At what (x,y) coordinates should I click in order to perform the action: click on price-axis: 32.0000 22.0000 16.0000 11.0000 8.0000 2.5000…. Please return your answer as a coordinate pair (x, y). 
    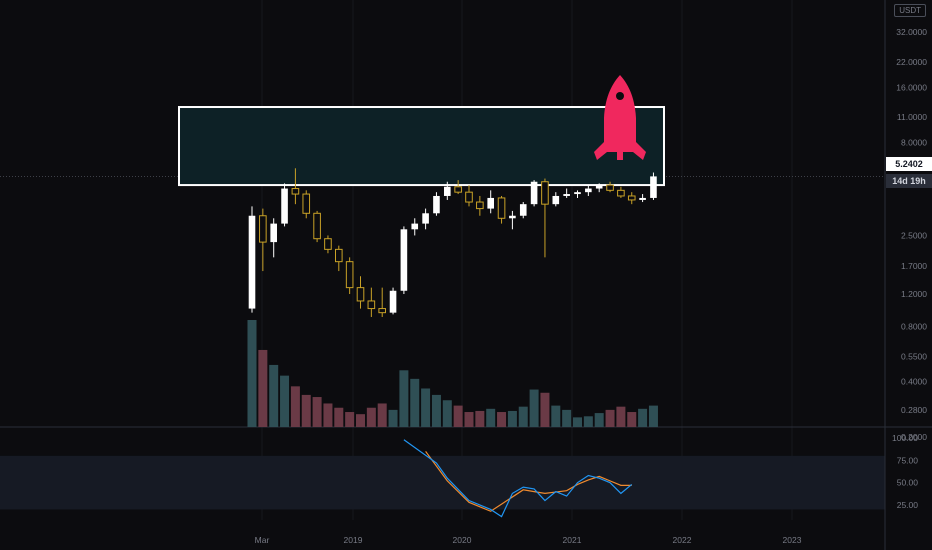
    Looking at the image, I should click on (911, 234).